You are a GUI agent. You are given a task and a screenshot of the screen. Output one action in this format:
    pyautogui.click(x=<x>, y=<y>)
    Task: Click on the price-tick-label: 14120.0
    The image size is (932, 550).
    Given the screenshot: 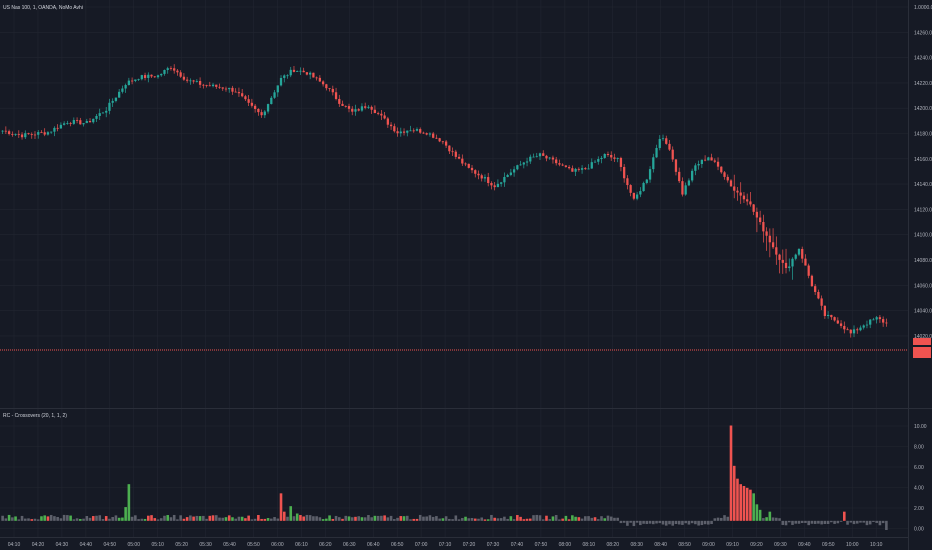 What is the action you would take?
    pyautogui.click(x=923, y=210)
    